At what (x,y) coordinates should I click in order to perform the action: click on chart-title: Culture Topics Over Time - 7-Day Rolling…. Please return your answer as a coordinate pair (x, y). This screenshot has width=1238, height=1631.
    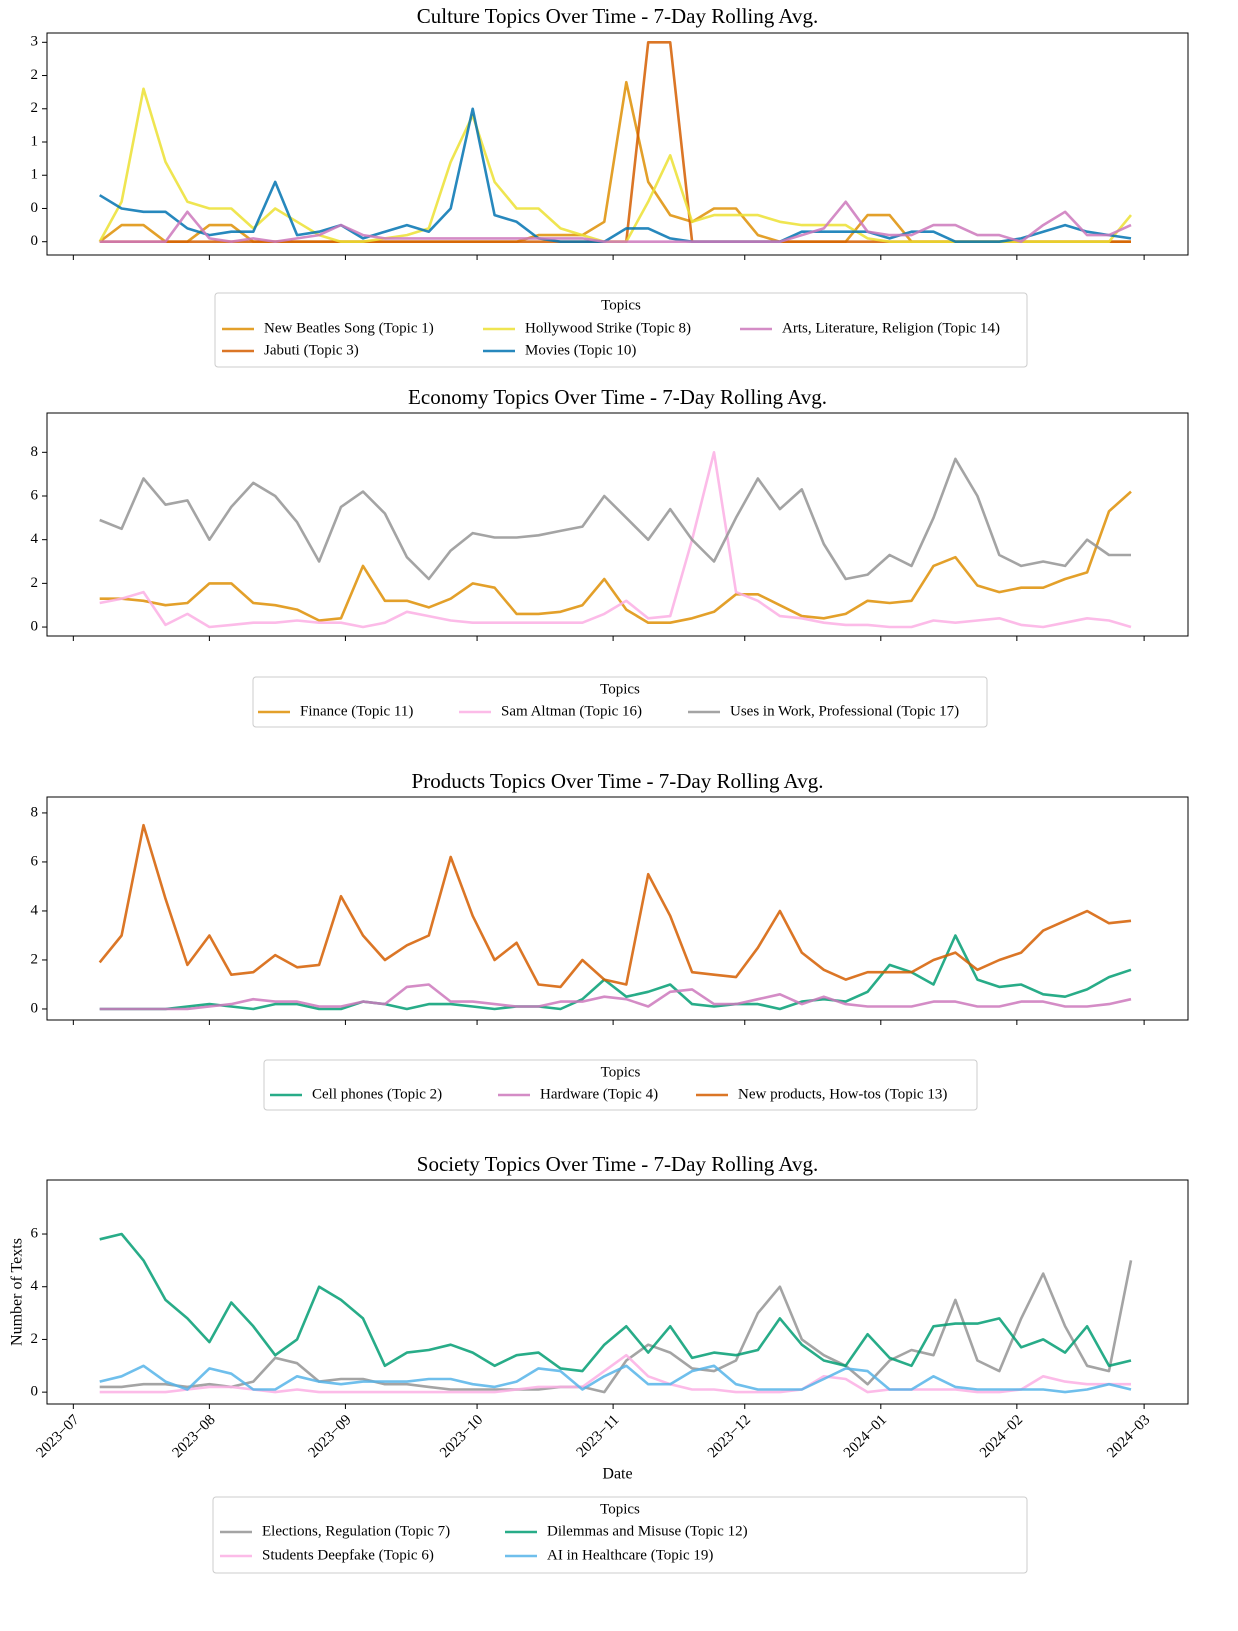
    Looking at the image, I should click on (617, 16).